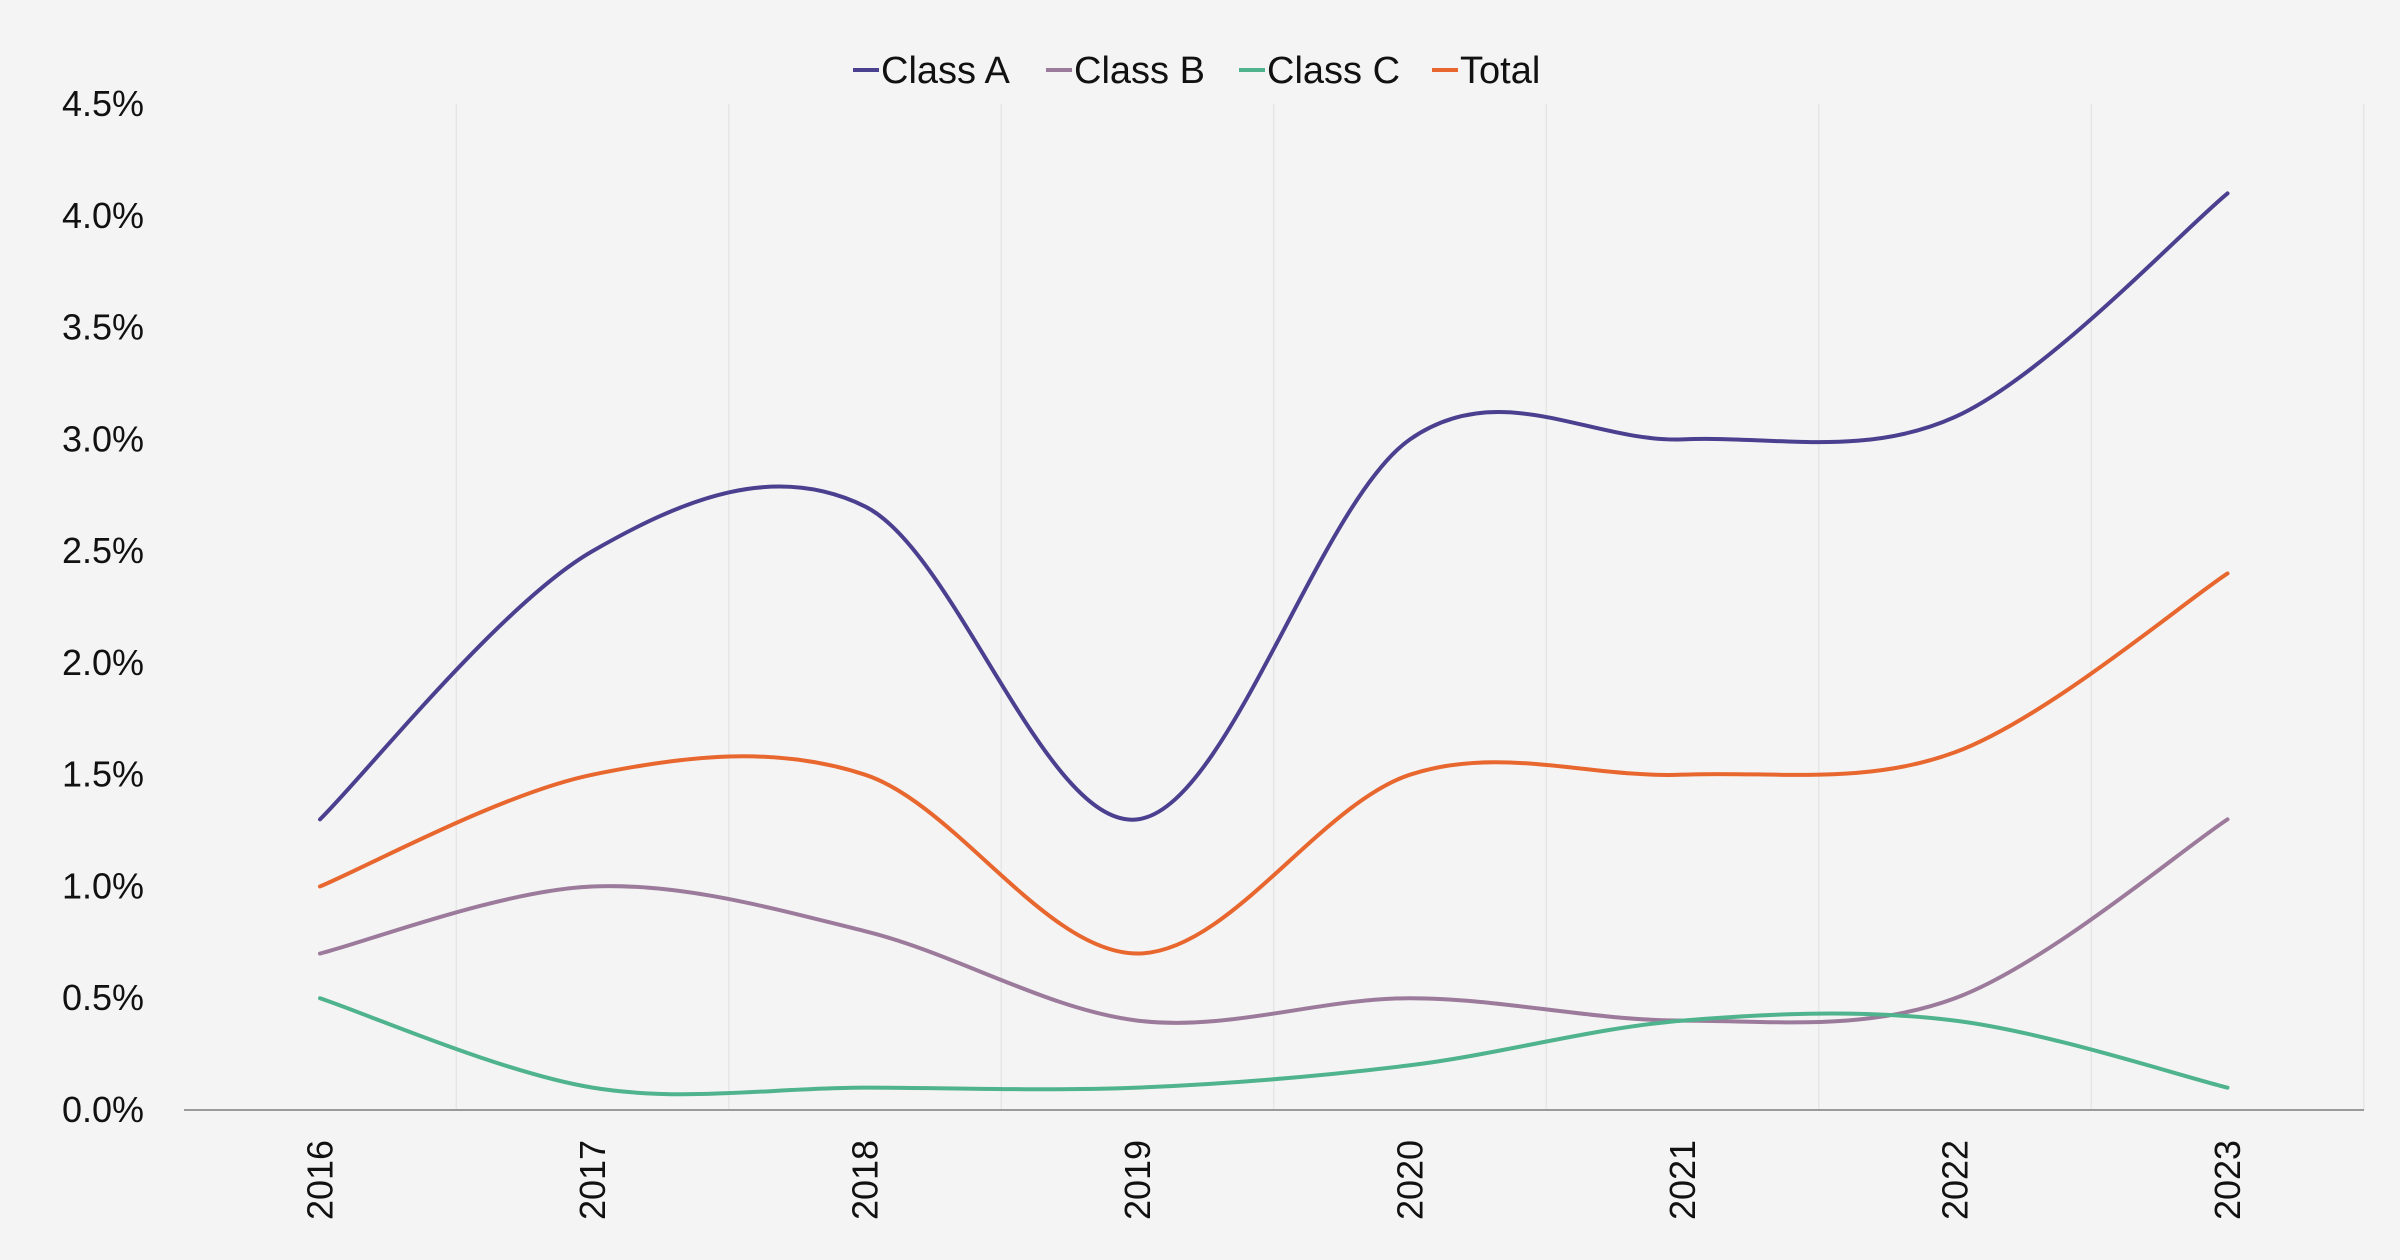  I want to click on legend: Class A Class B Class C Total, so click(1196, 71).